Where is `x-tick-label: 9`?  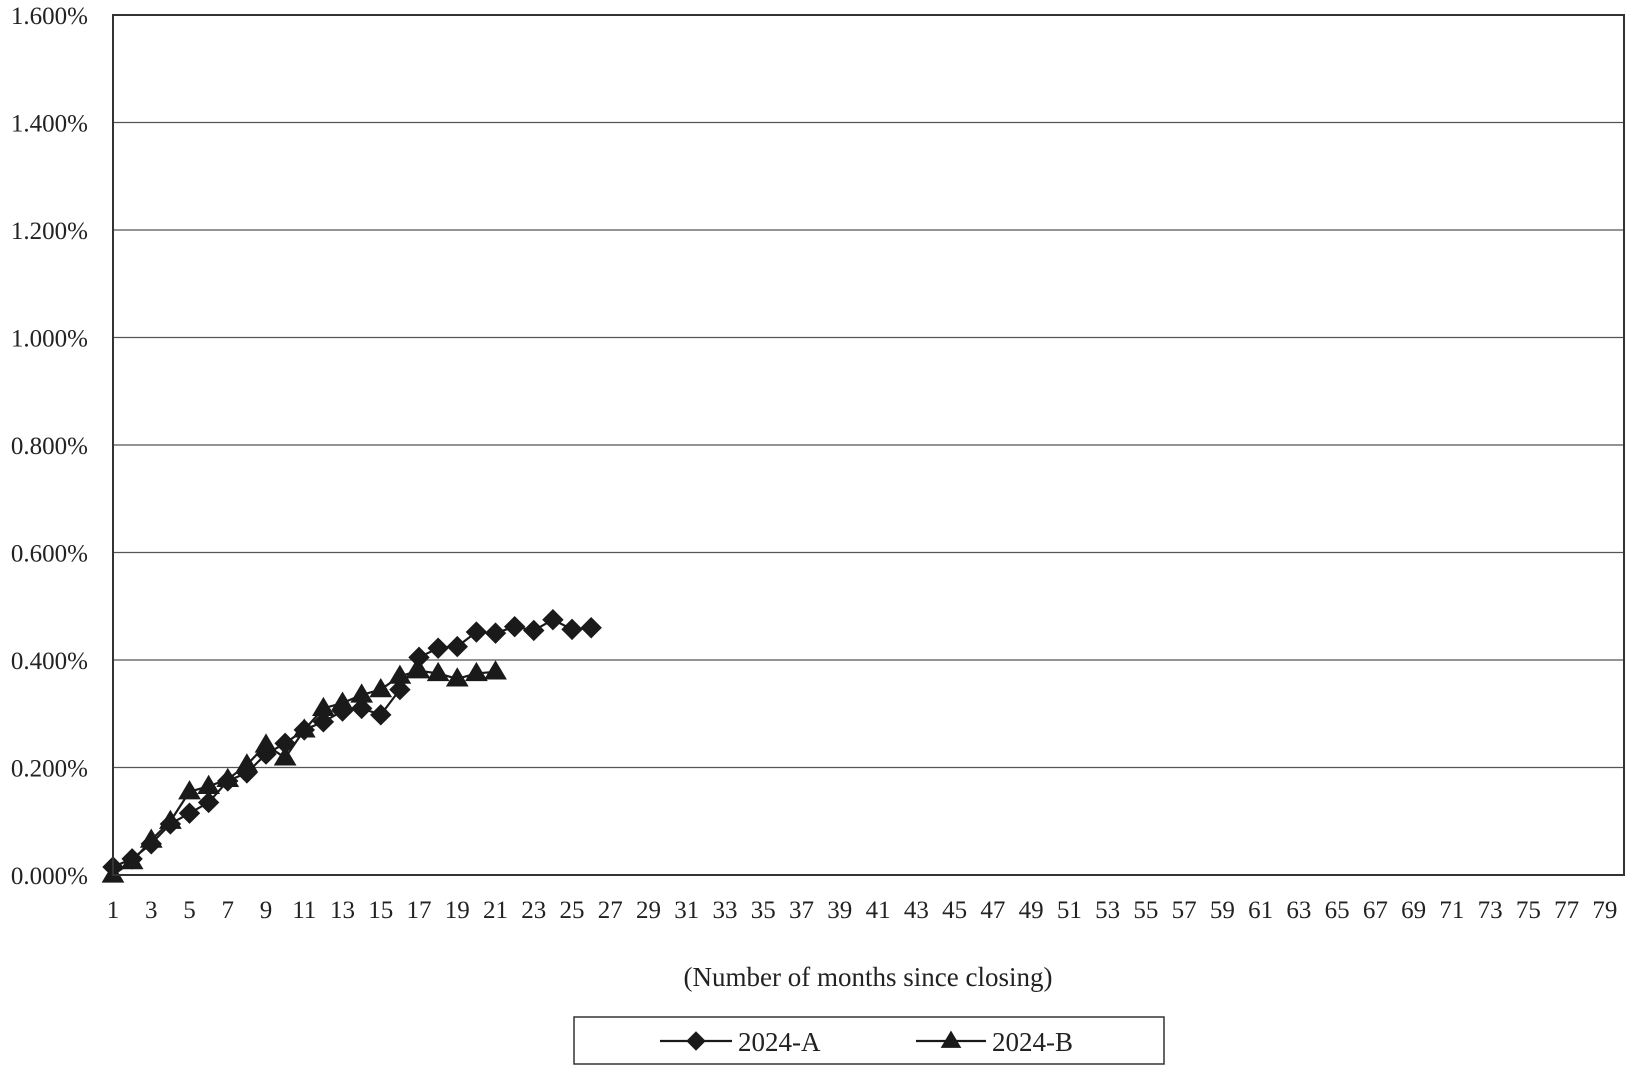
x-tick-label: 9 is located at coordinates (266, 910).